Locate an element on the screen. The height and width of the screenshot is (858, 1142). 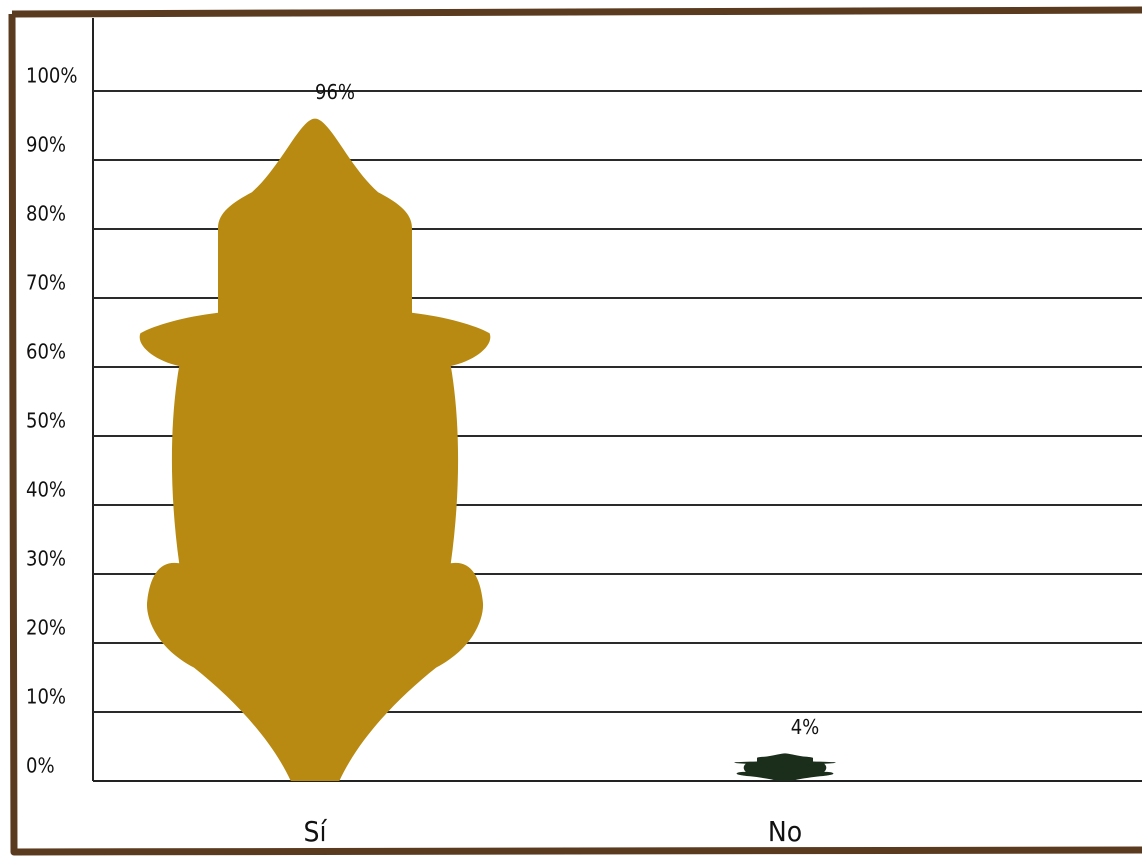
value-label: 96% is located at coordinates (335, 92).